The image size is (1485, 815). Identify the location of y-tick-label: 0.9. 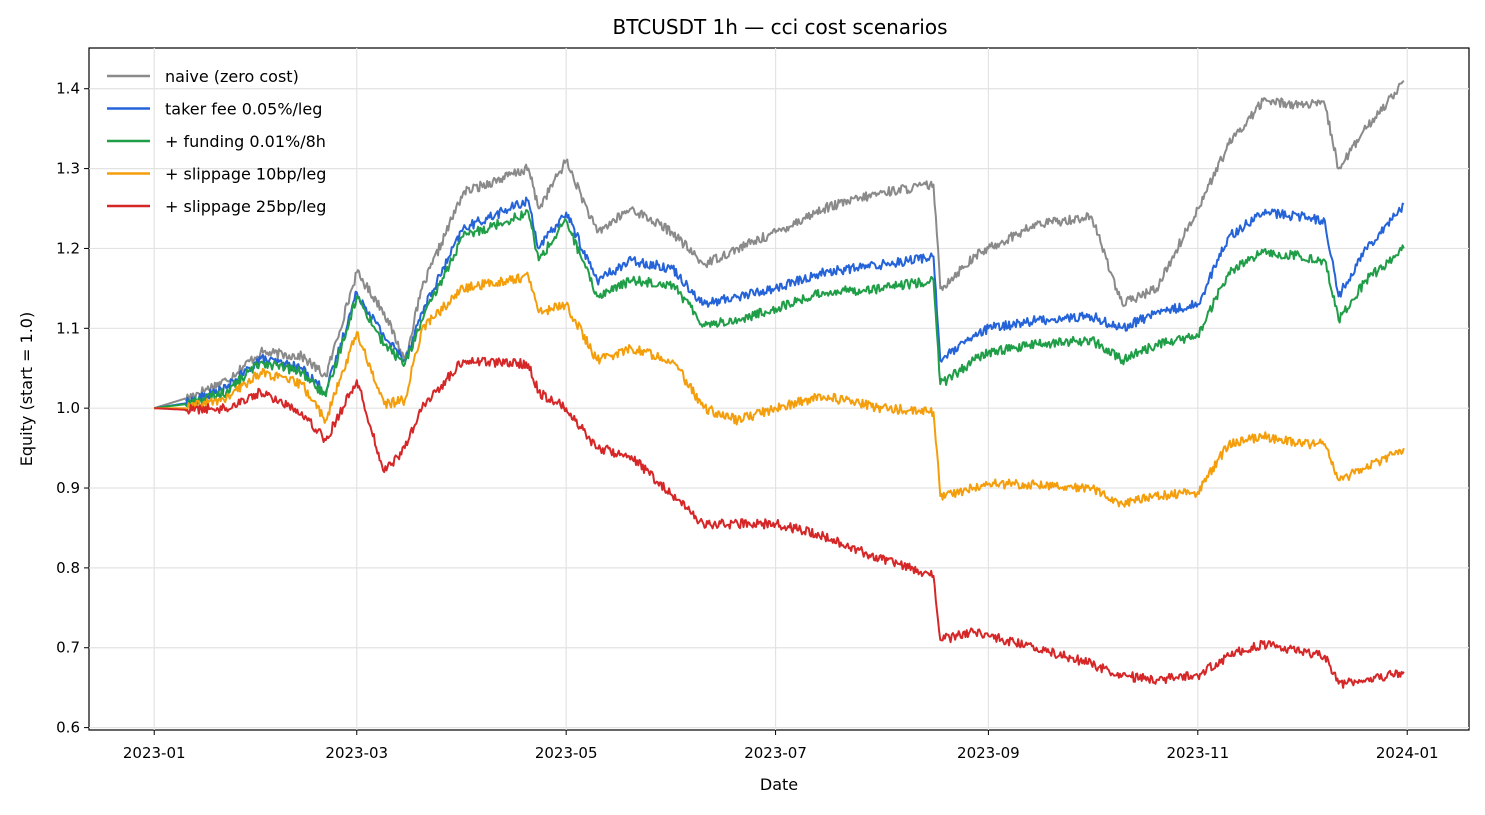
(68, 488).